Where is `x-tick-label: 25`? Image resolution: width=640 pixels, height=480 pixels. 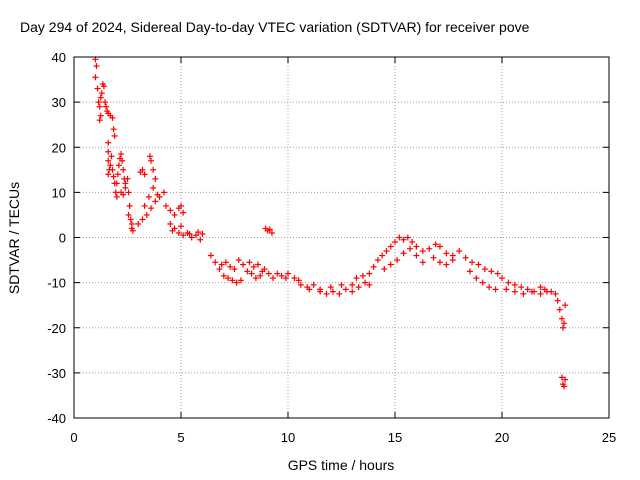 x-tick-label: 25 is located at coordinates (609, 437).